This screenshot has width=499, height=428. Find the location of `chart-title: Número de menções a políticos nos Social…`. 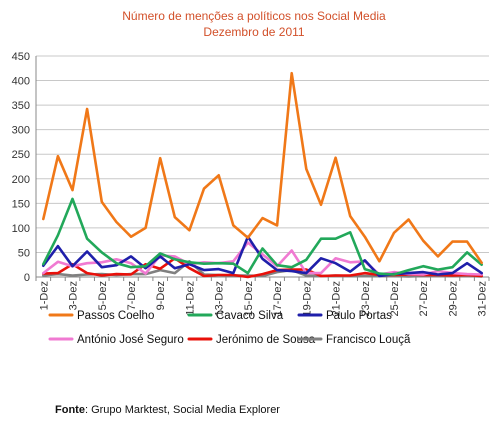

chart-title: Número de menções a políticos nos Social… is located at coordinates (254, 16).